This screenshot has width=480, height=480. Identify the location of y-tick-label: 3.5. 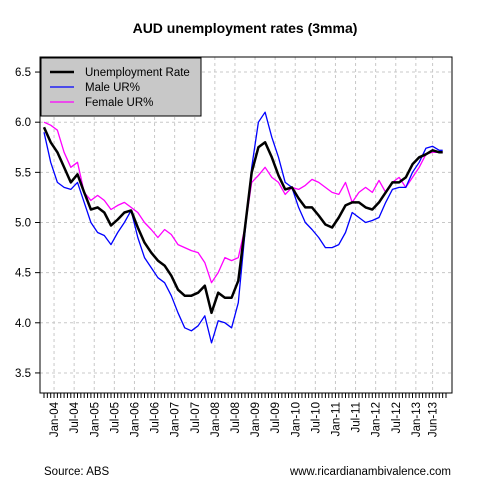
(23, 374).